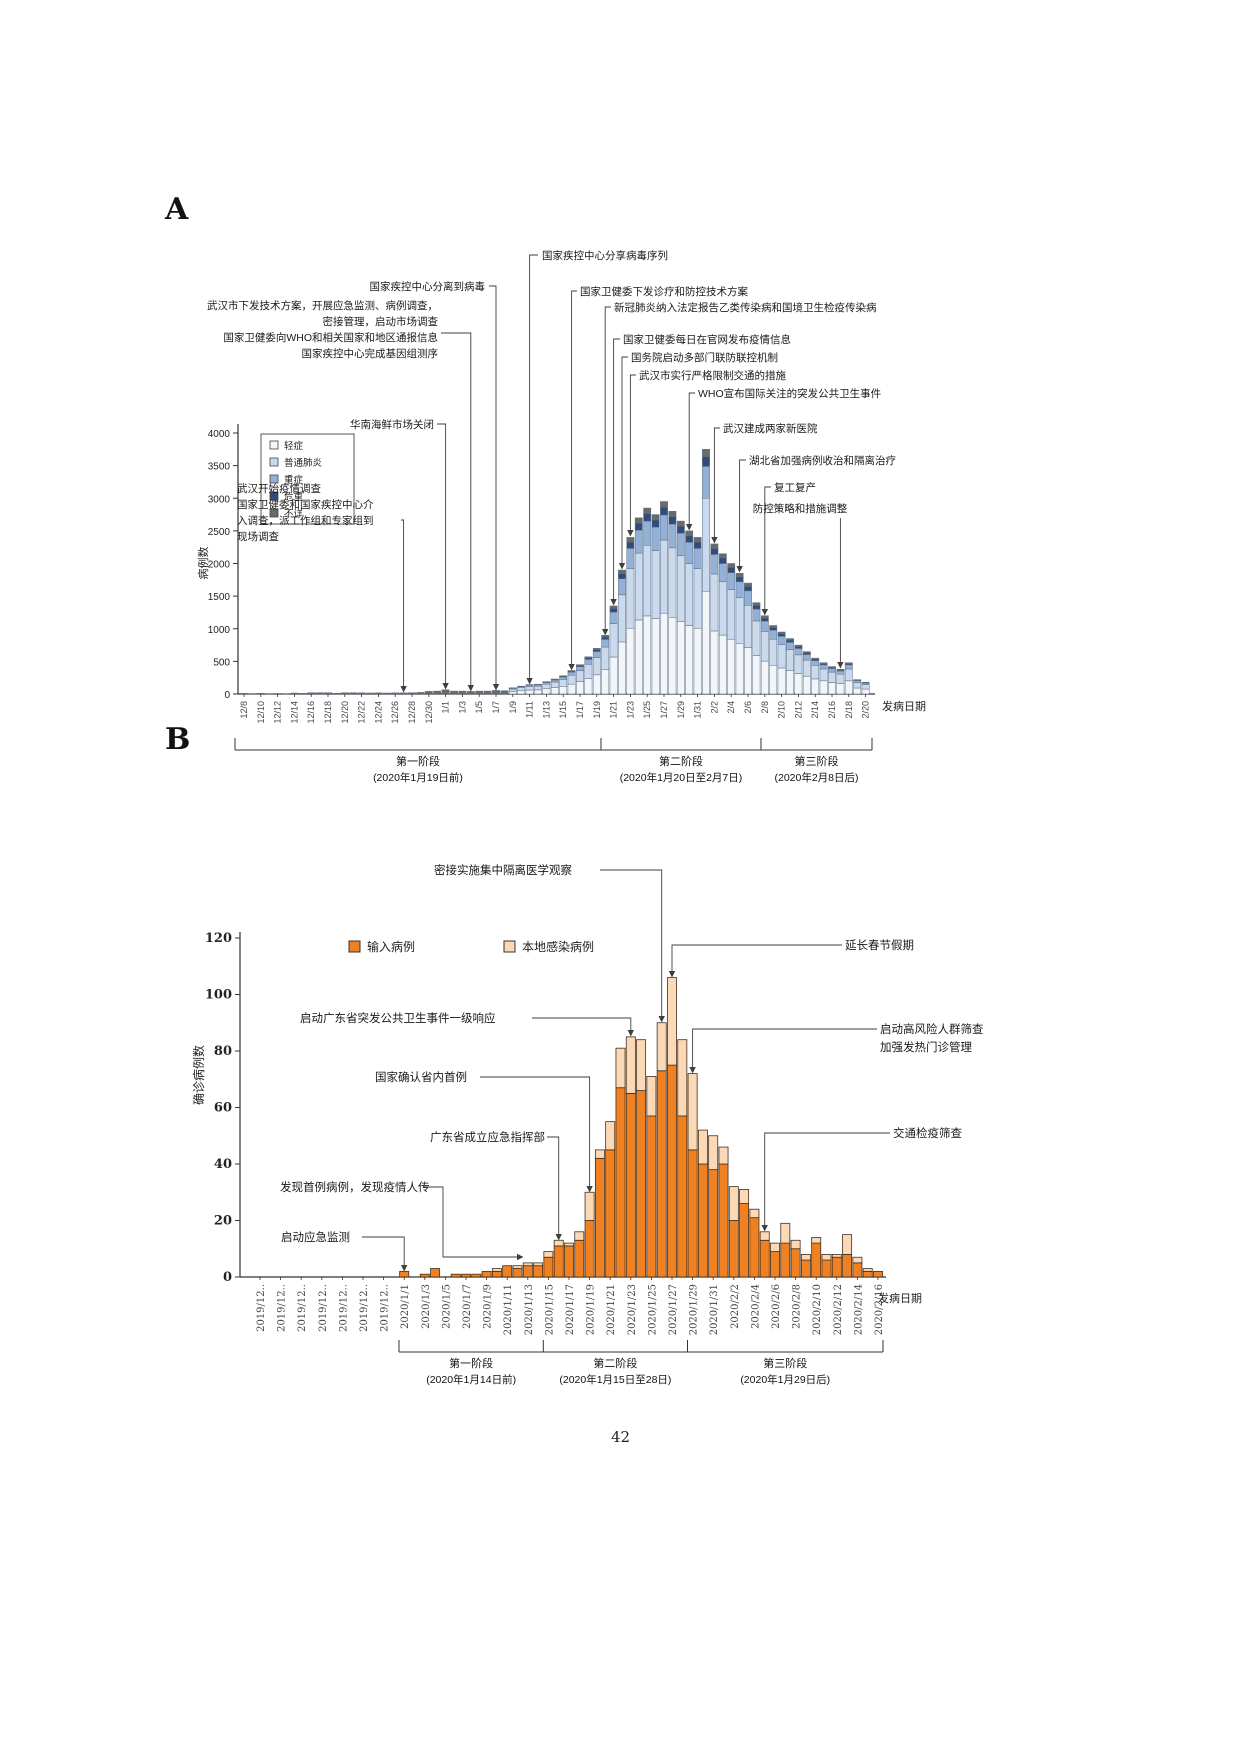 The width and height of the screenshot is (1241, 1754). What do you see at coordinates (530, 709) in the screenshot?
I see `x-axis-tick-label: 1/11` at bounding box center [530, 709].